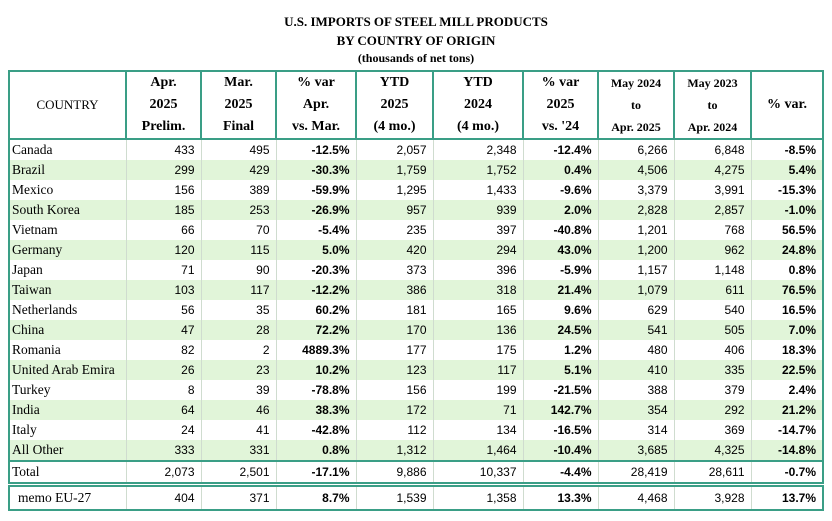  Describe the element at coordinates (712, 410) in the screenshot. I see `value-cell: 292` at that location.